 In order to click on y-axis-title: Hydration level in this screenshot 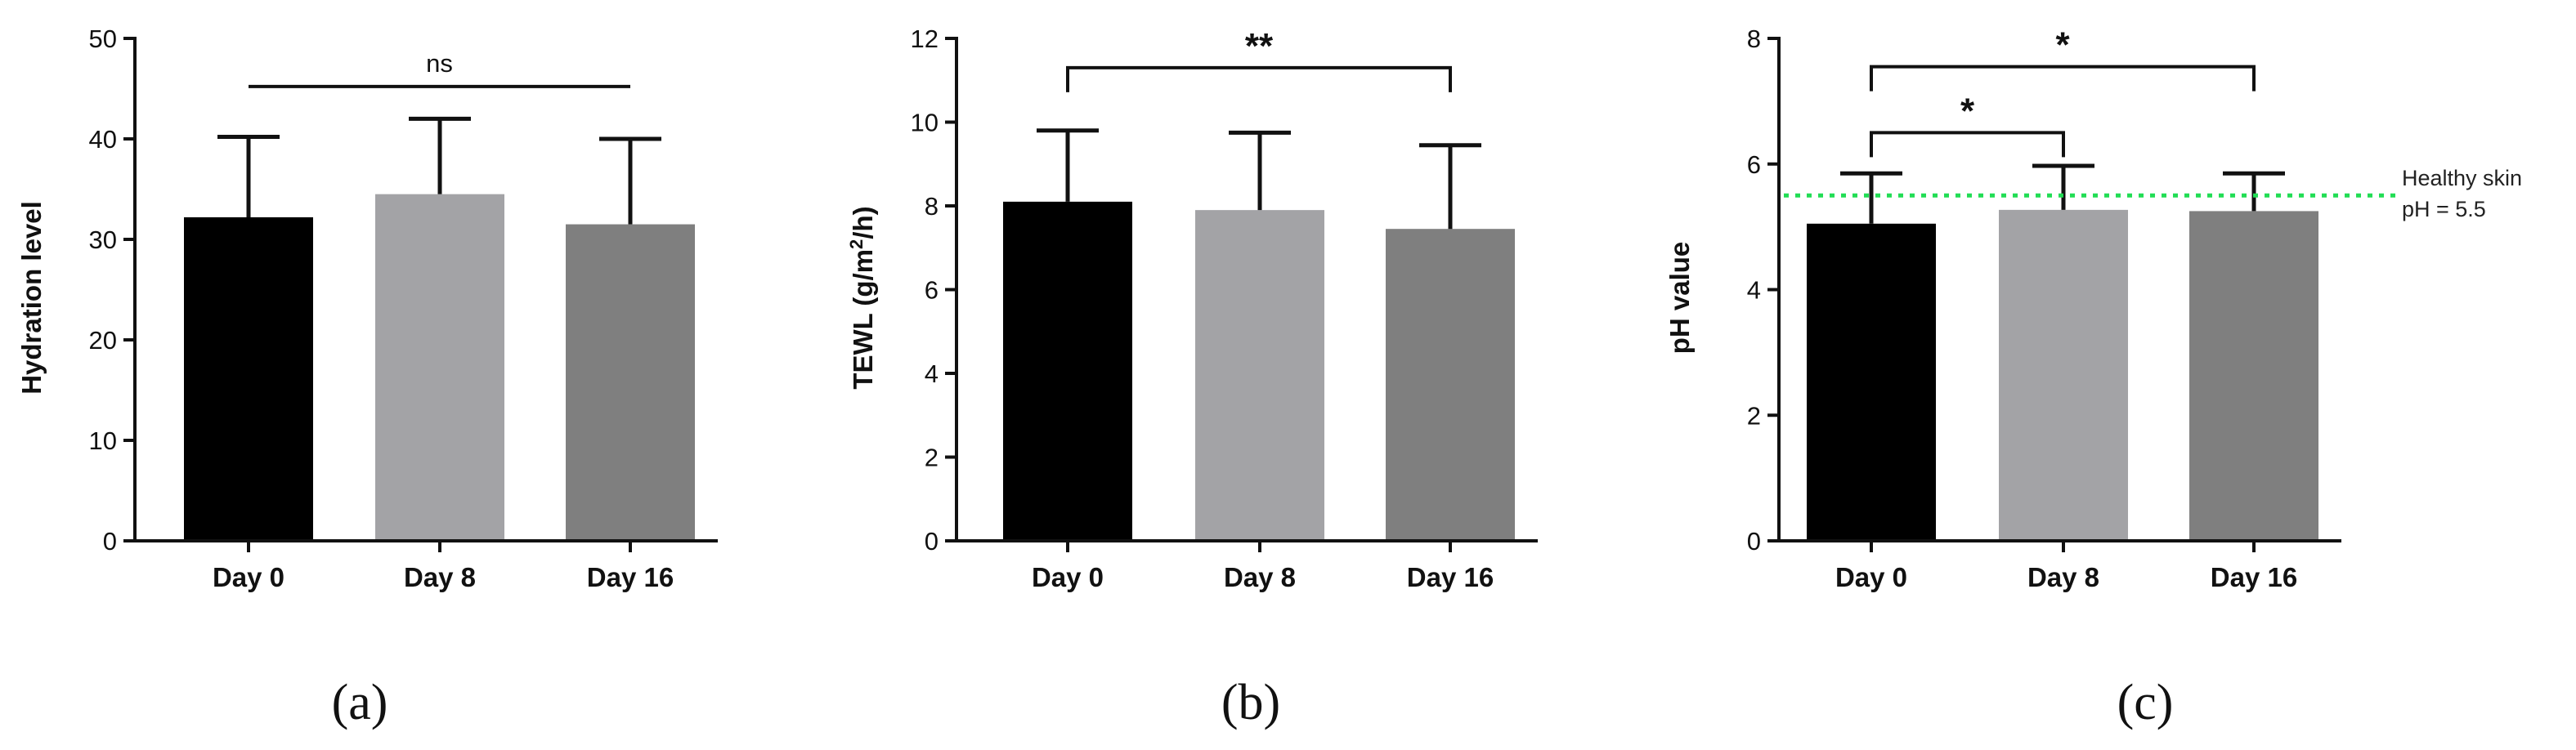, I will do `click(31, 298)`.